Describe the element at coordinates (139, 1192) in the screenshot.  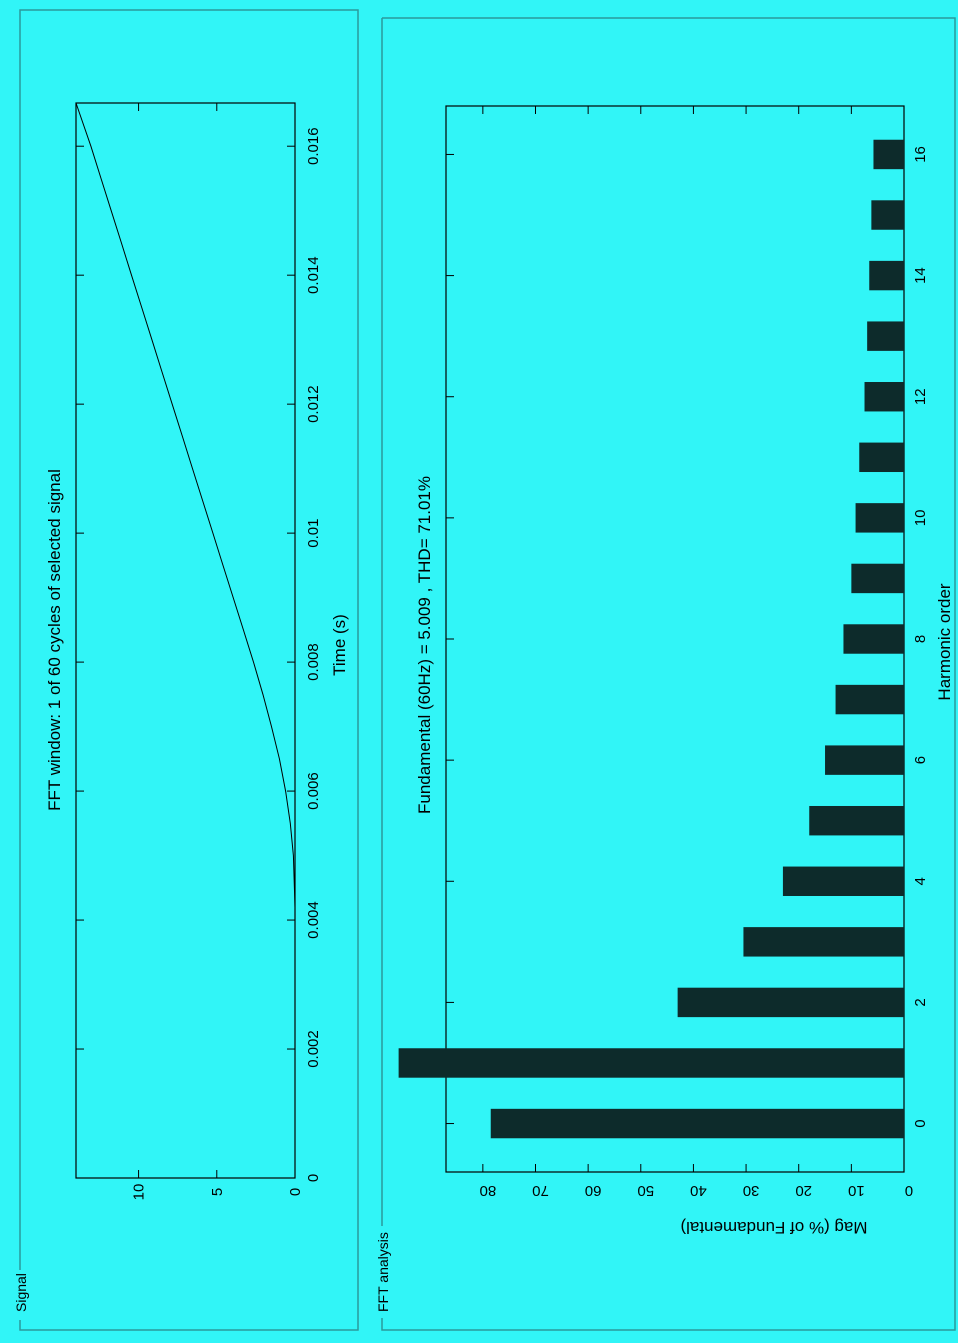
I see `signal-y-tick-label: 10` at that location.